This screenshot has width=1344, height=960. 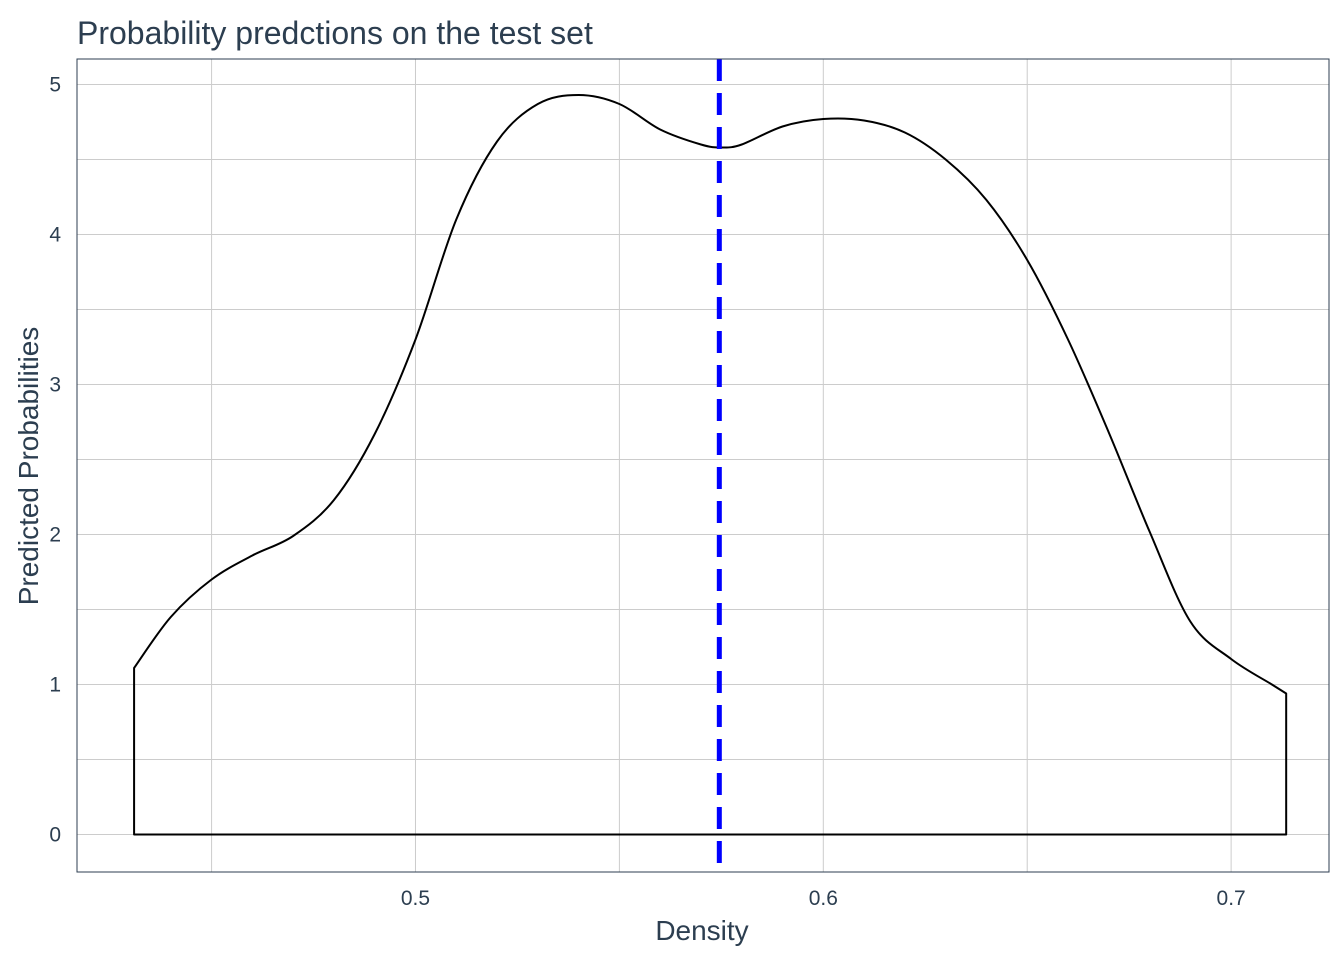 What do you see at coordinates (335, 33) in the screenshot?
I see `chart-title: Probability predctions on the test set` at bounding box center [335, 33].